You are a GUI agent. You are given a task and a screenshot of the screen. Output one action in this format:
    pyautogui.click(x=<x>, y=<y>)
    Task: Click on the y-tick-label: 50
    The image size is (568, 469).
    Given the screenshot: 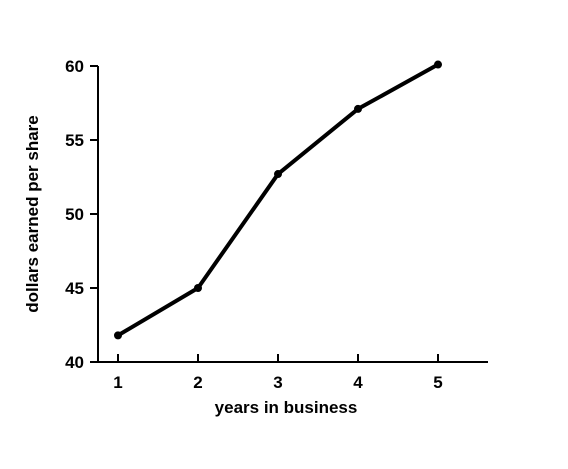 What is the action you would take?
    pyautogui.click(x=74, y=214)
    